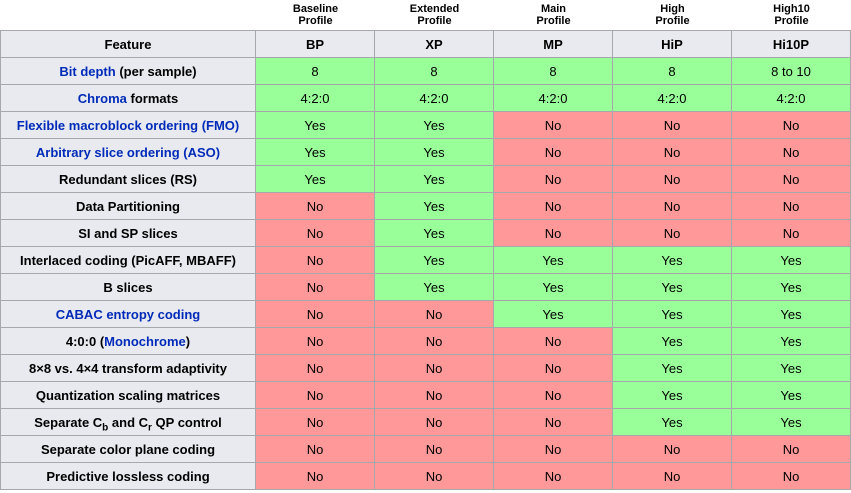  I want to click on table-row: Chroma formats 4:2:0 4:2:0 4:2:0 4:2:0 4:2:0, so click(425, 98).